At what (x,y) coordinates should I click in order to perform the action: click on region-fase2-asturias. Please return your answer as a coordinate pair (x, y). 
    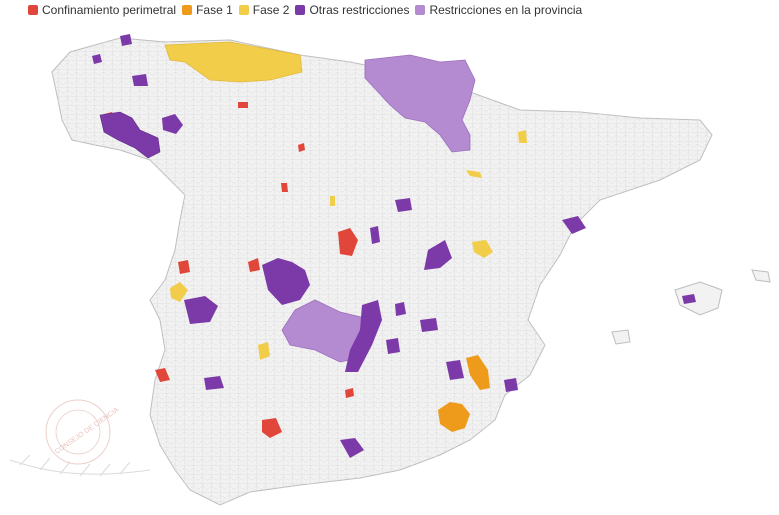
    Looking at the image, I should click on (233, 62).